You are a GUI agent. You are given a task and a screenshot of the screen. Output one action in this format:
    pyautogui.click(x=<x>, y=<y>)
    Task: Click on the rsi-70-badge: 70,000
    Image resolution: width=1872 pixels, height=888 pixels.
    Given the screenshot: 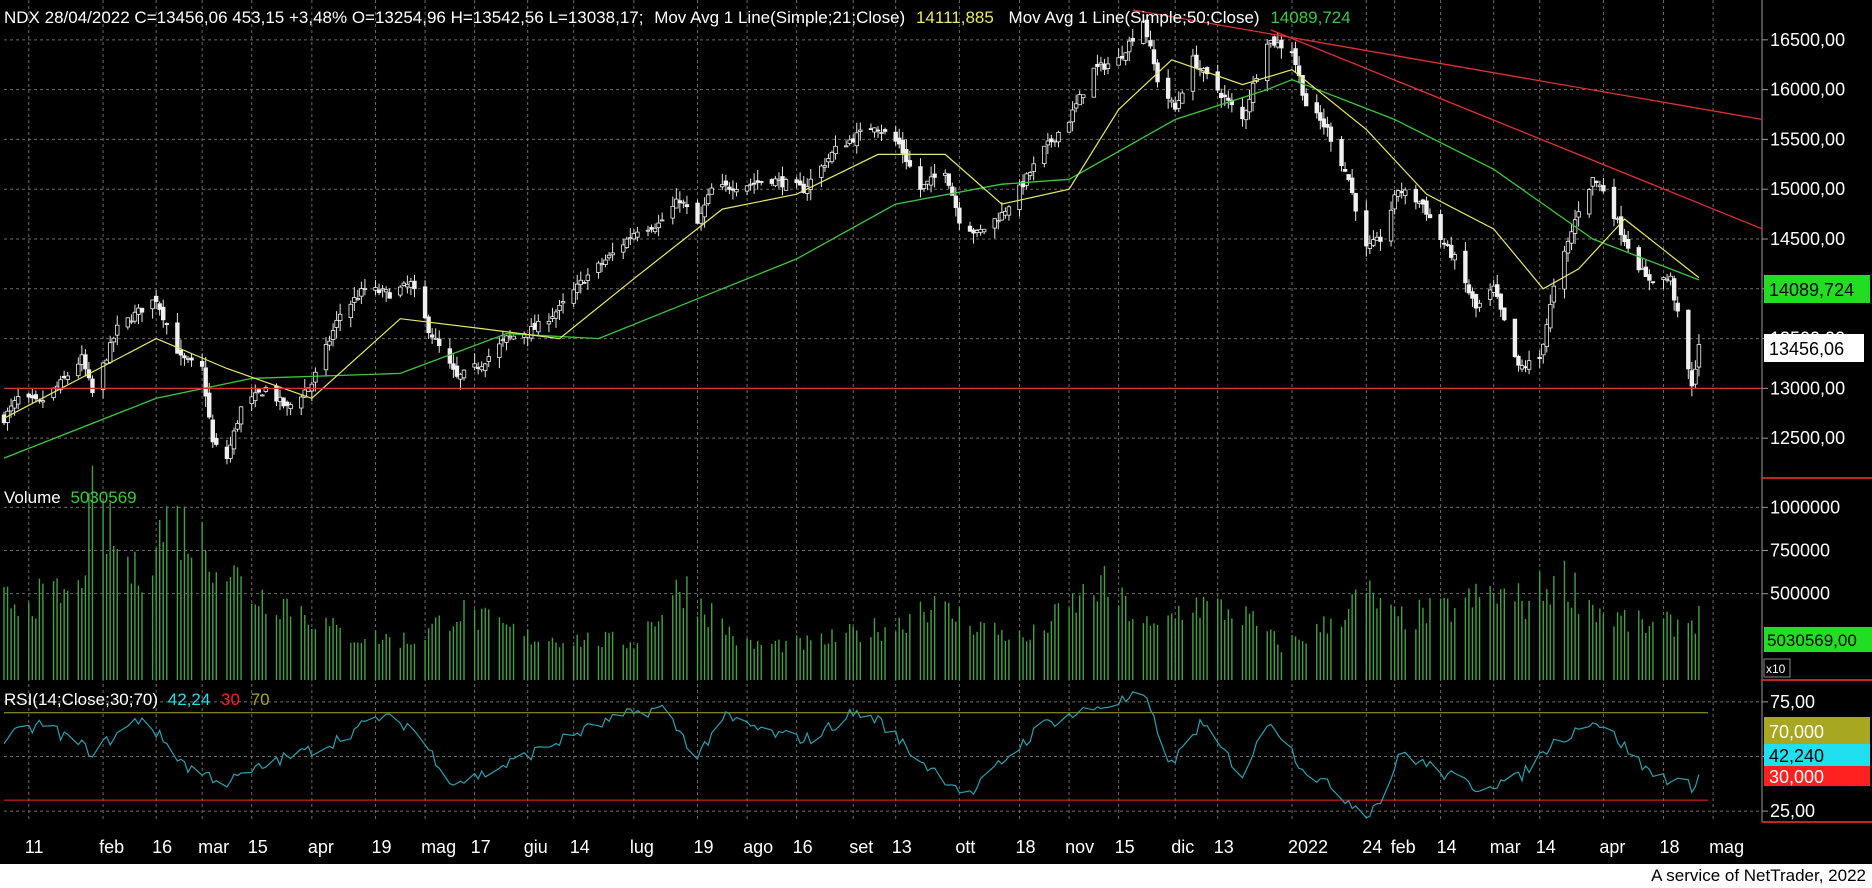 What is the action you would take?
    pyautogui.click(x=1817, y=730)
    